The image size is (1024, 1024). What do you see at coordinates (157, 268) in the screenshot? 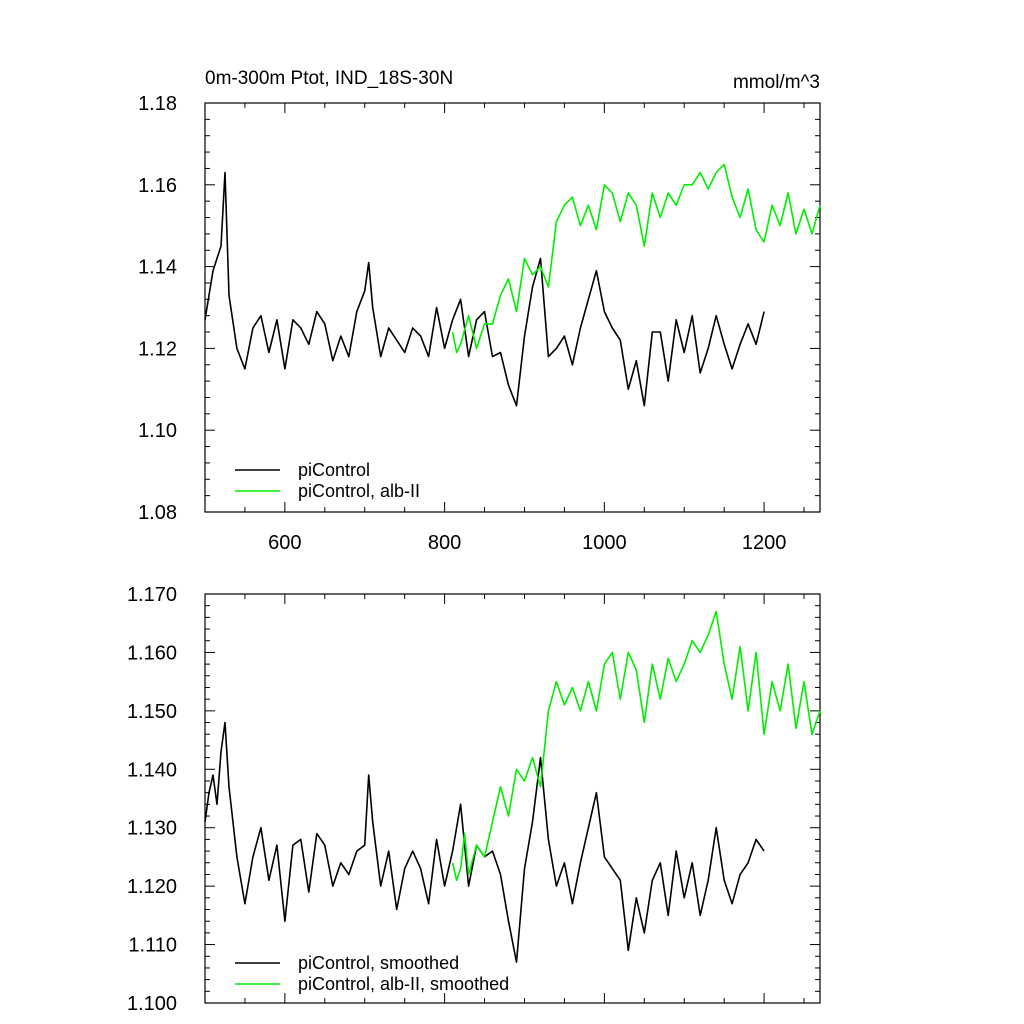
I see `y-tick-label: 1.14` at bounding box center [157, 268].